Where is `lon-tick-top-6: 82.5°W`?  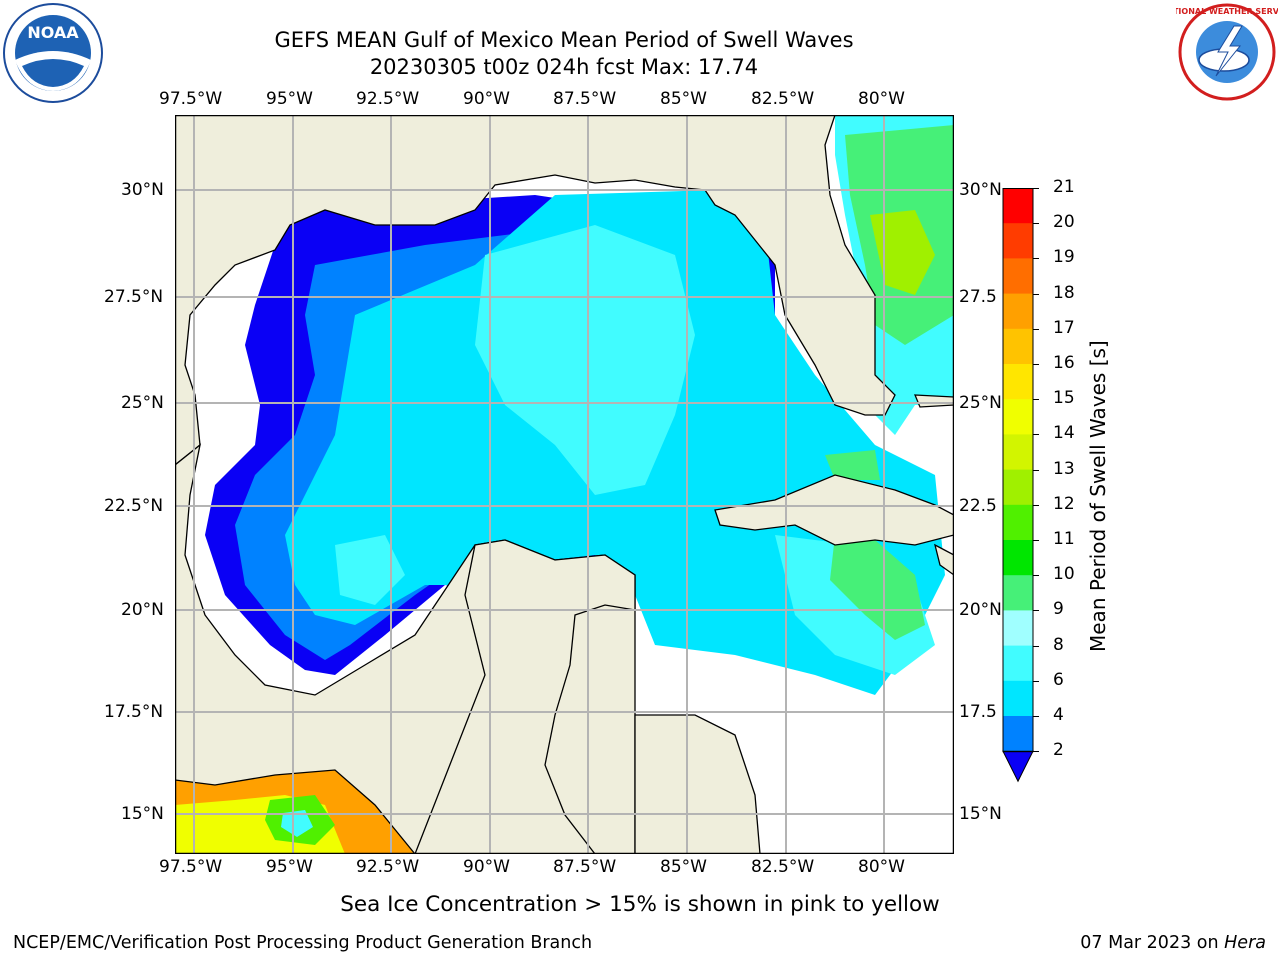
lon-tick-top-6: 82.5°W is located at coordinates (783, 99).